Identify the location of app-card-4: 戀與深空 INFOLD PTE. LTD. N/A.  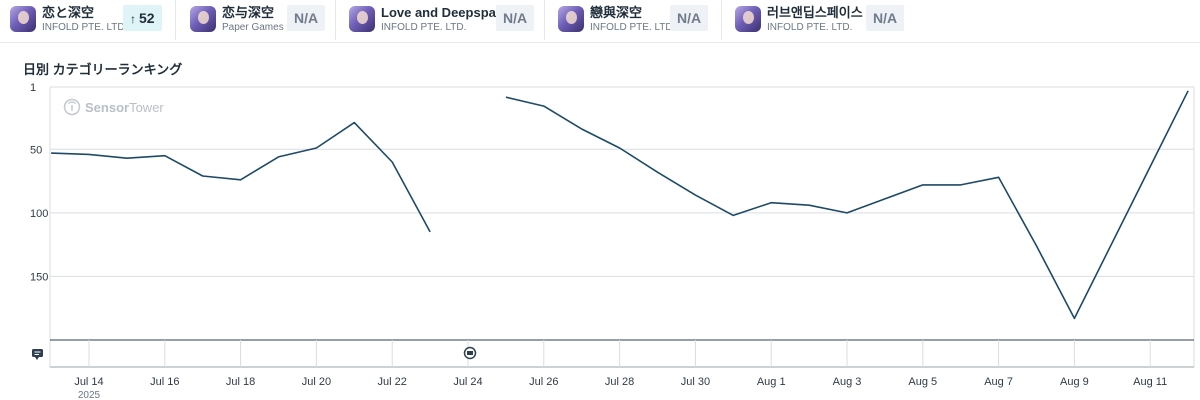
(633, 20).